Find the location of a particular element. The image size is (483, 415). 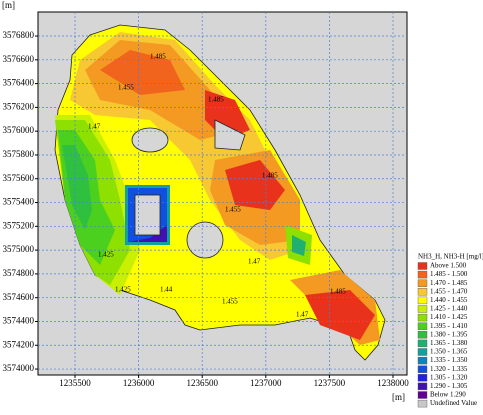

legend-label: 1.350 - 1.365 is located at coordinates (449, 352).